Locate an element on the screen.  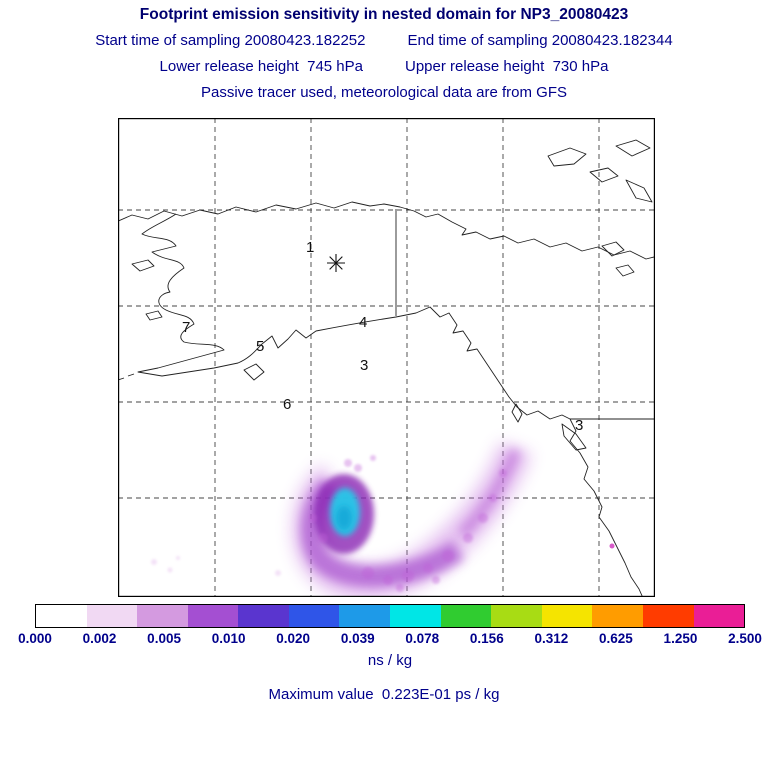
maximum-value-text: Maximum value 0.223E-01 ps / kg is located at coordinates (384, 694).